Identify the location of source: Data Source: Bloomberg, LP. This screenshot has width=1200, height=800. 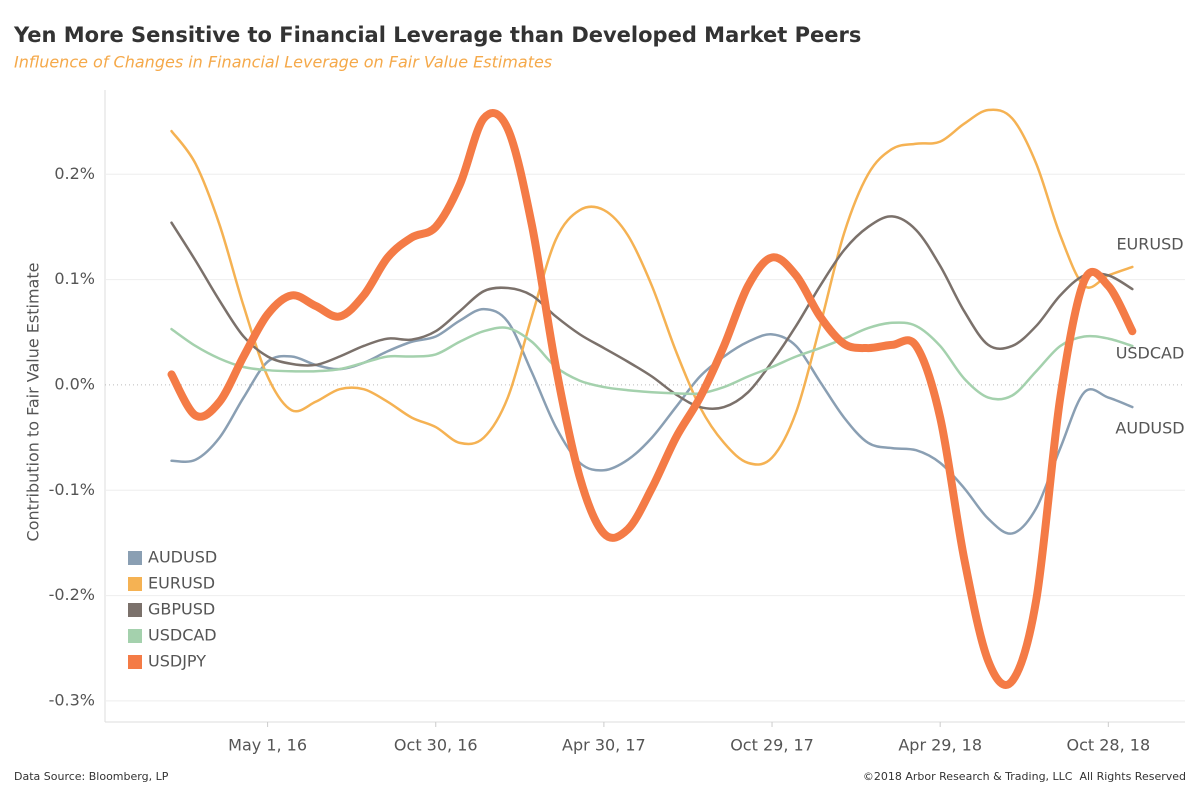
(91, 776).